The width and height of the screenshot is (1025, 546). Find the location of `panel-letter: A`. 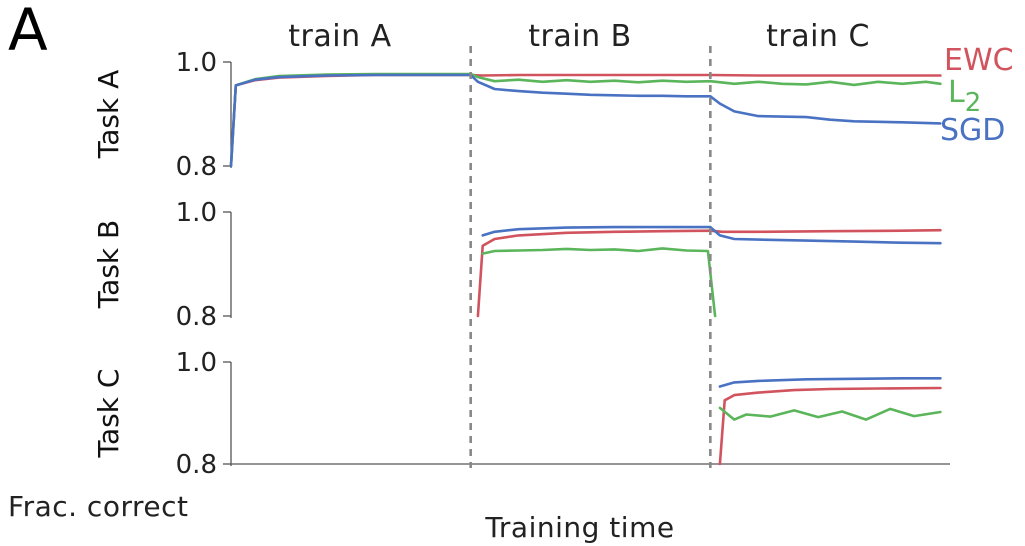

panel-letter: A is located at coordinates (28, 32).